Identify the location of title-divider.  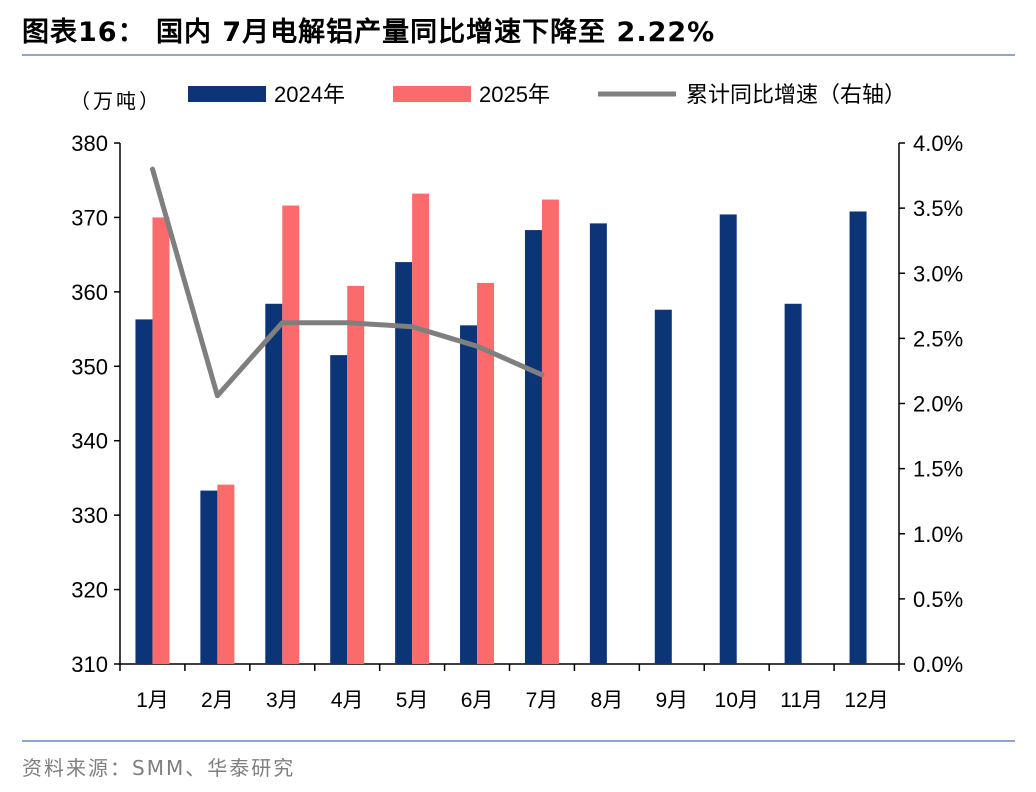
(518, 55).